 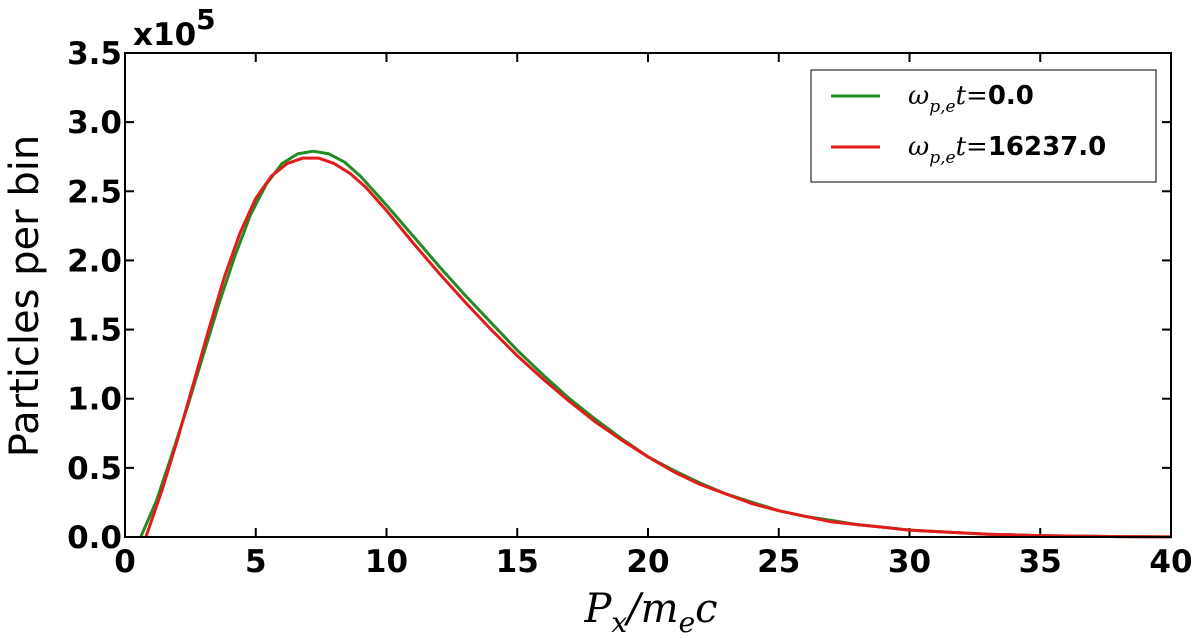 What do you see at coordinates (706, 609) in the screenshot?
I see `x-axis-label-end: c` at bounding box center [706, 609].